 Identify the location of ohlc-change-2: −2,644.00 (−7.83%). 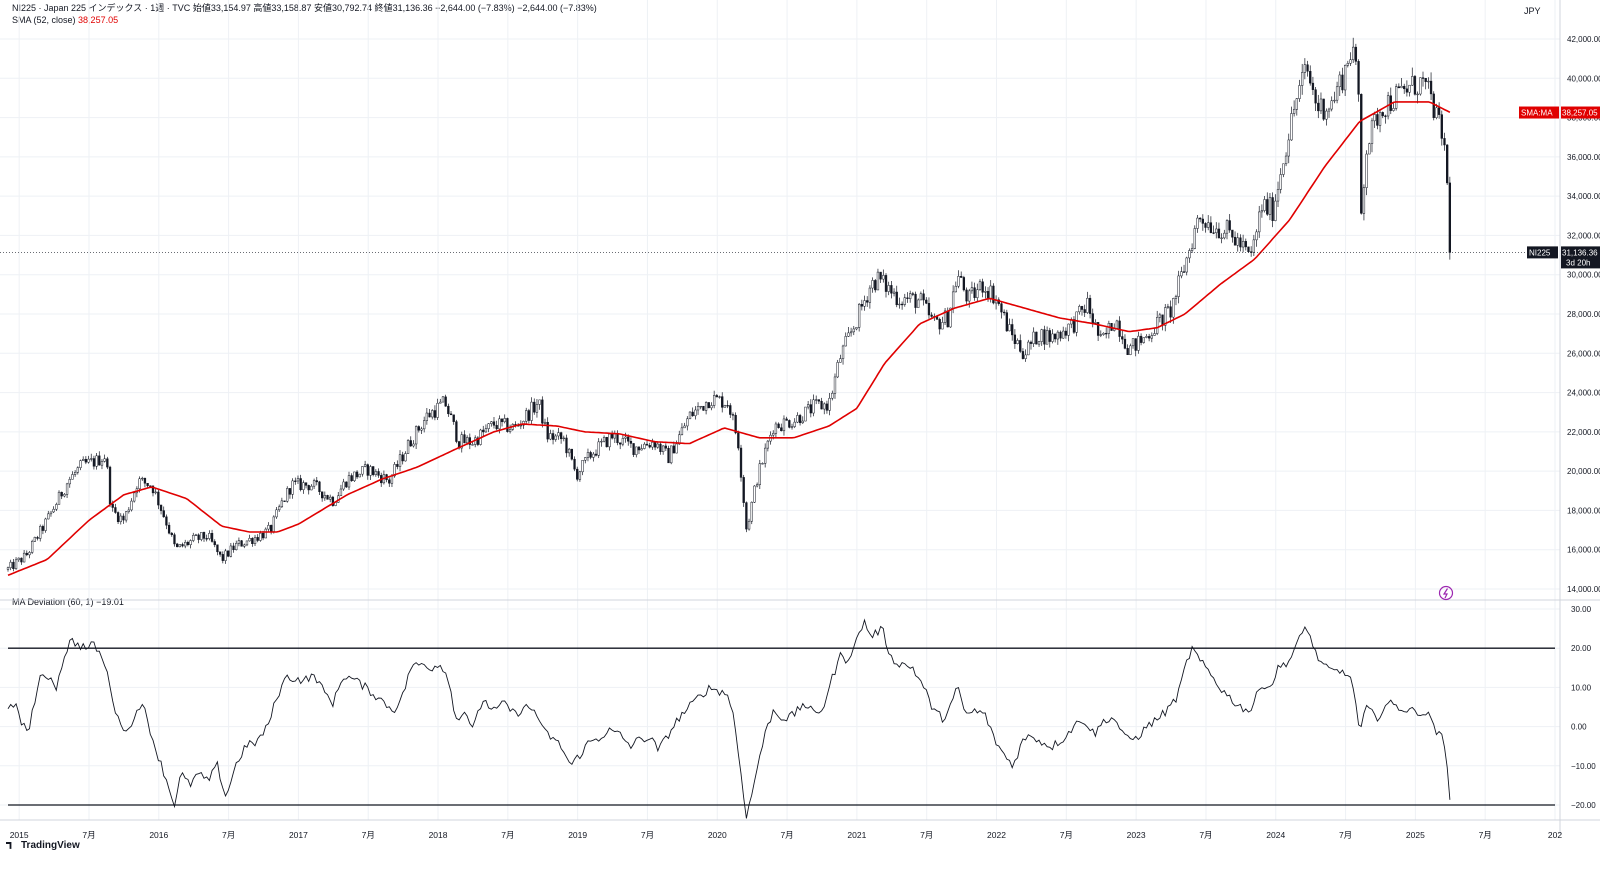
(557, 8).